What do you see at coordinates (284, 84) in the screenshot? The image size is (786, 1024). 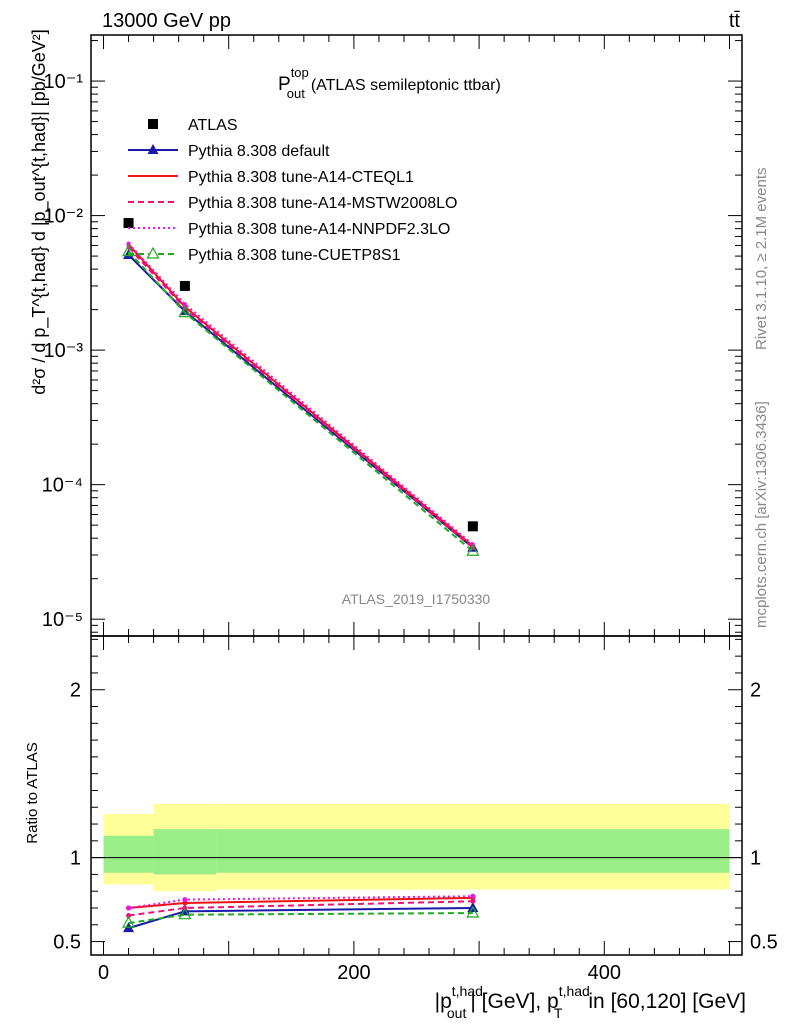 I see `plot-title-main: P` at bounding box center [284, 84].